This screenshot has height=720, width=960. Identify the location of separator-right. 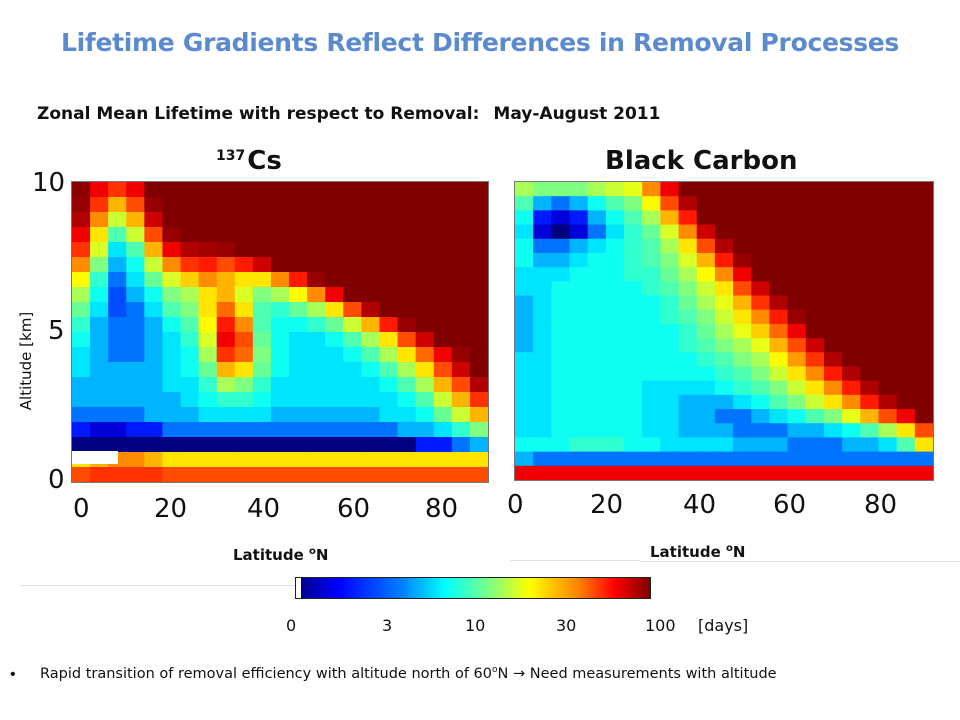
(800, 561).